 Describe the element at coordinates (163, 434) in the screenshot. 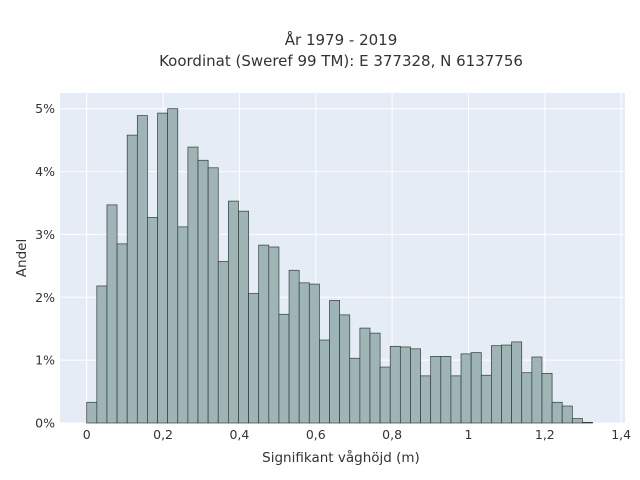

I see `x-tick-label: 0,2` at that location.